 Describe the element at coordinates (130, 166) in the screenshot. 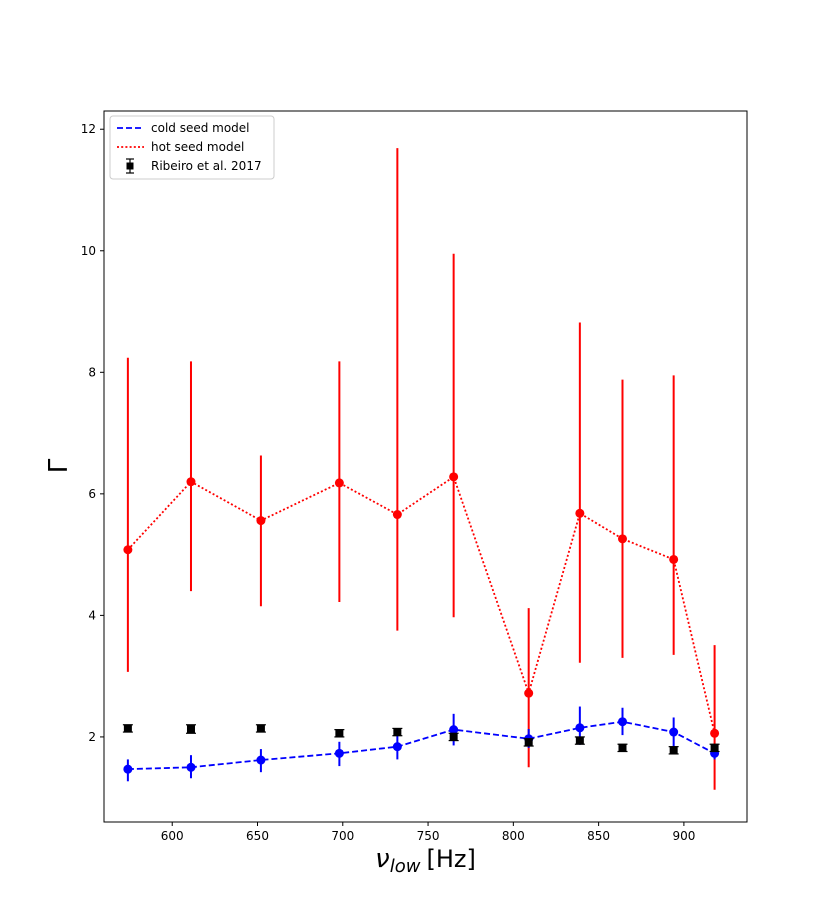

I see `legend-obs-marker` at that location.